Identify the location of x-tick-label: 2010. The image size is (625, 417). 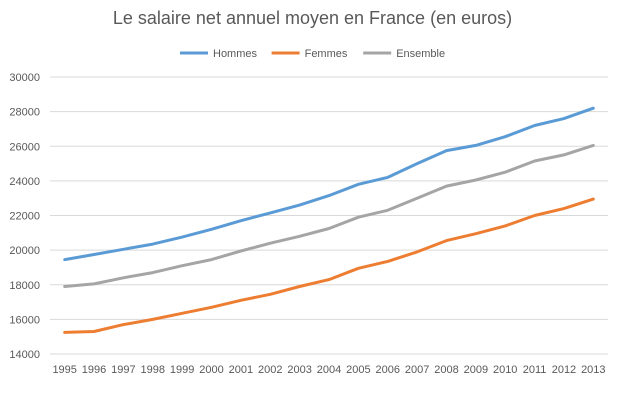
(505, 370).